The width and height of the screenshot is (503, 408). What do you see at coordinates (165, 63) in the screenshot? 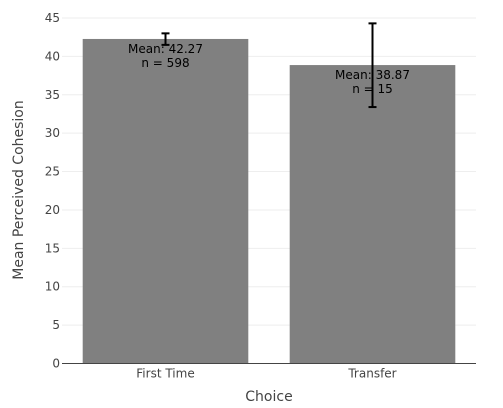
I see `bar-data-label-line: n = 598` at bounding box center [165, 63].